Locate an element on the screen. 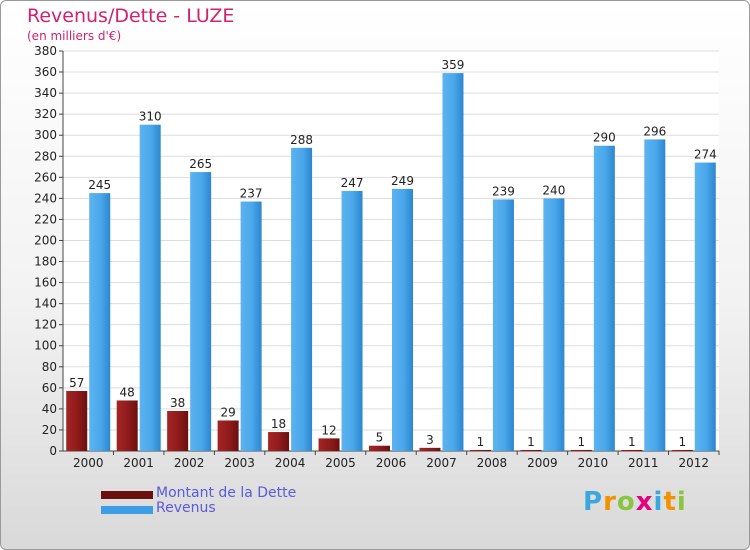 The width and height of the screenshot is (750, 550). y-tick-label: 360 is located at coordinates (45, 72).